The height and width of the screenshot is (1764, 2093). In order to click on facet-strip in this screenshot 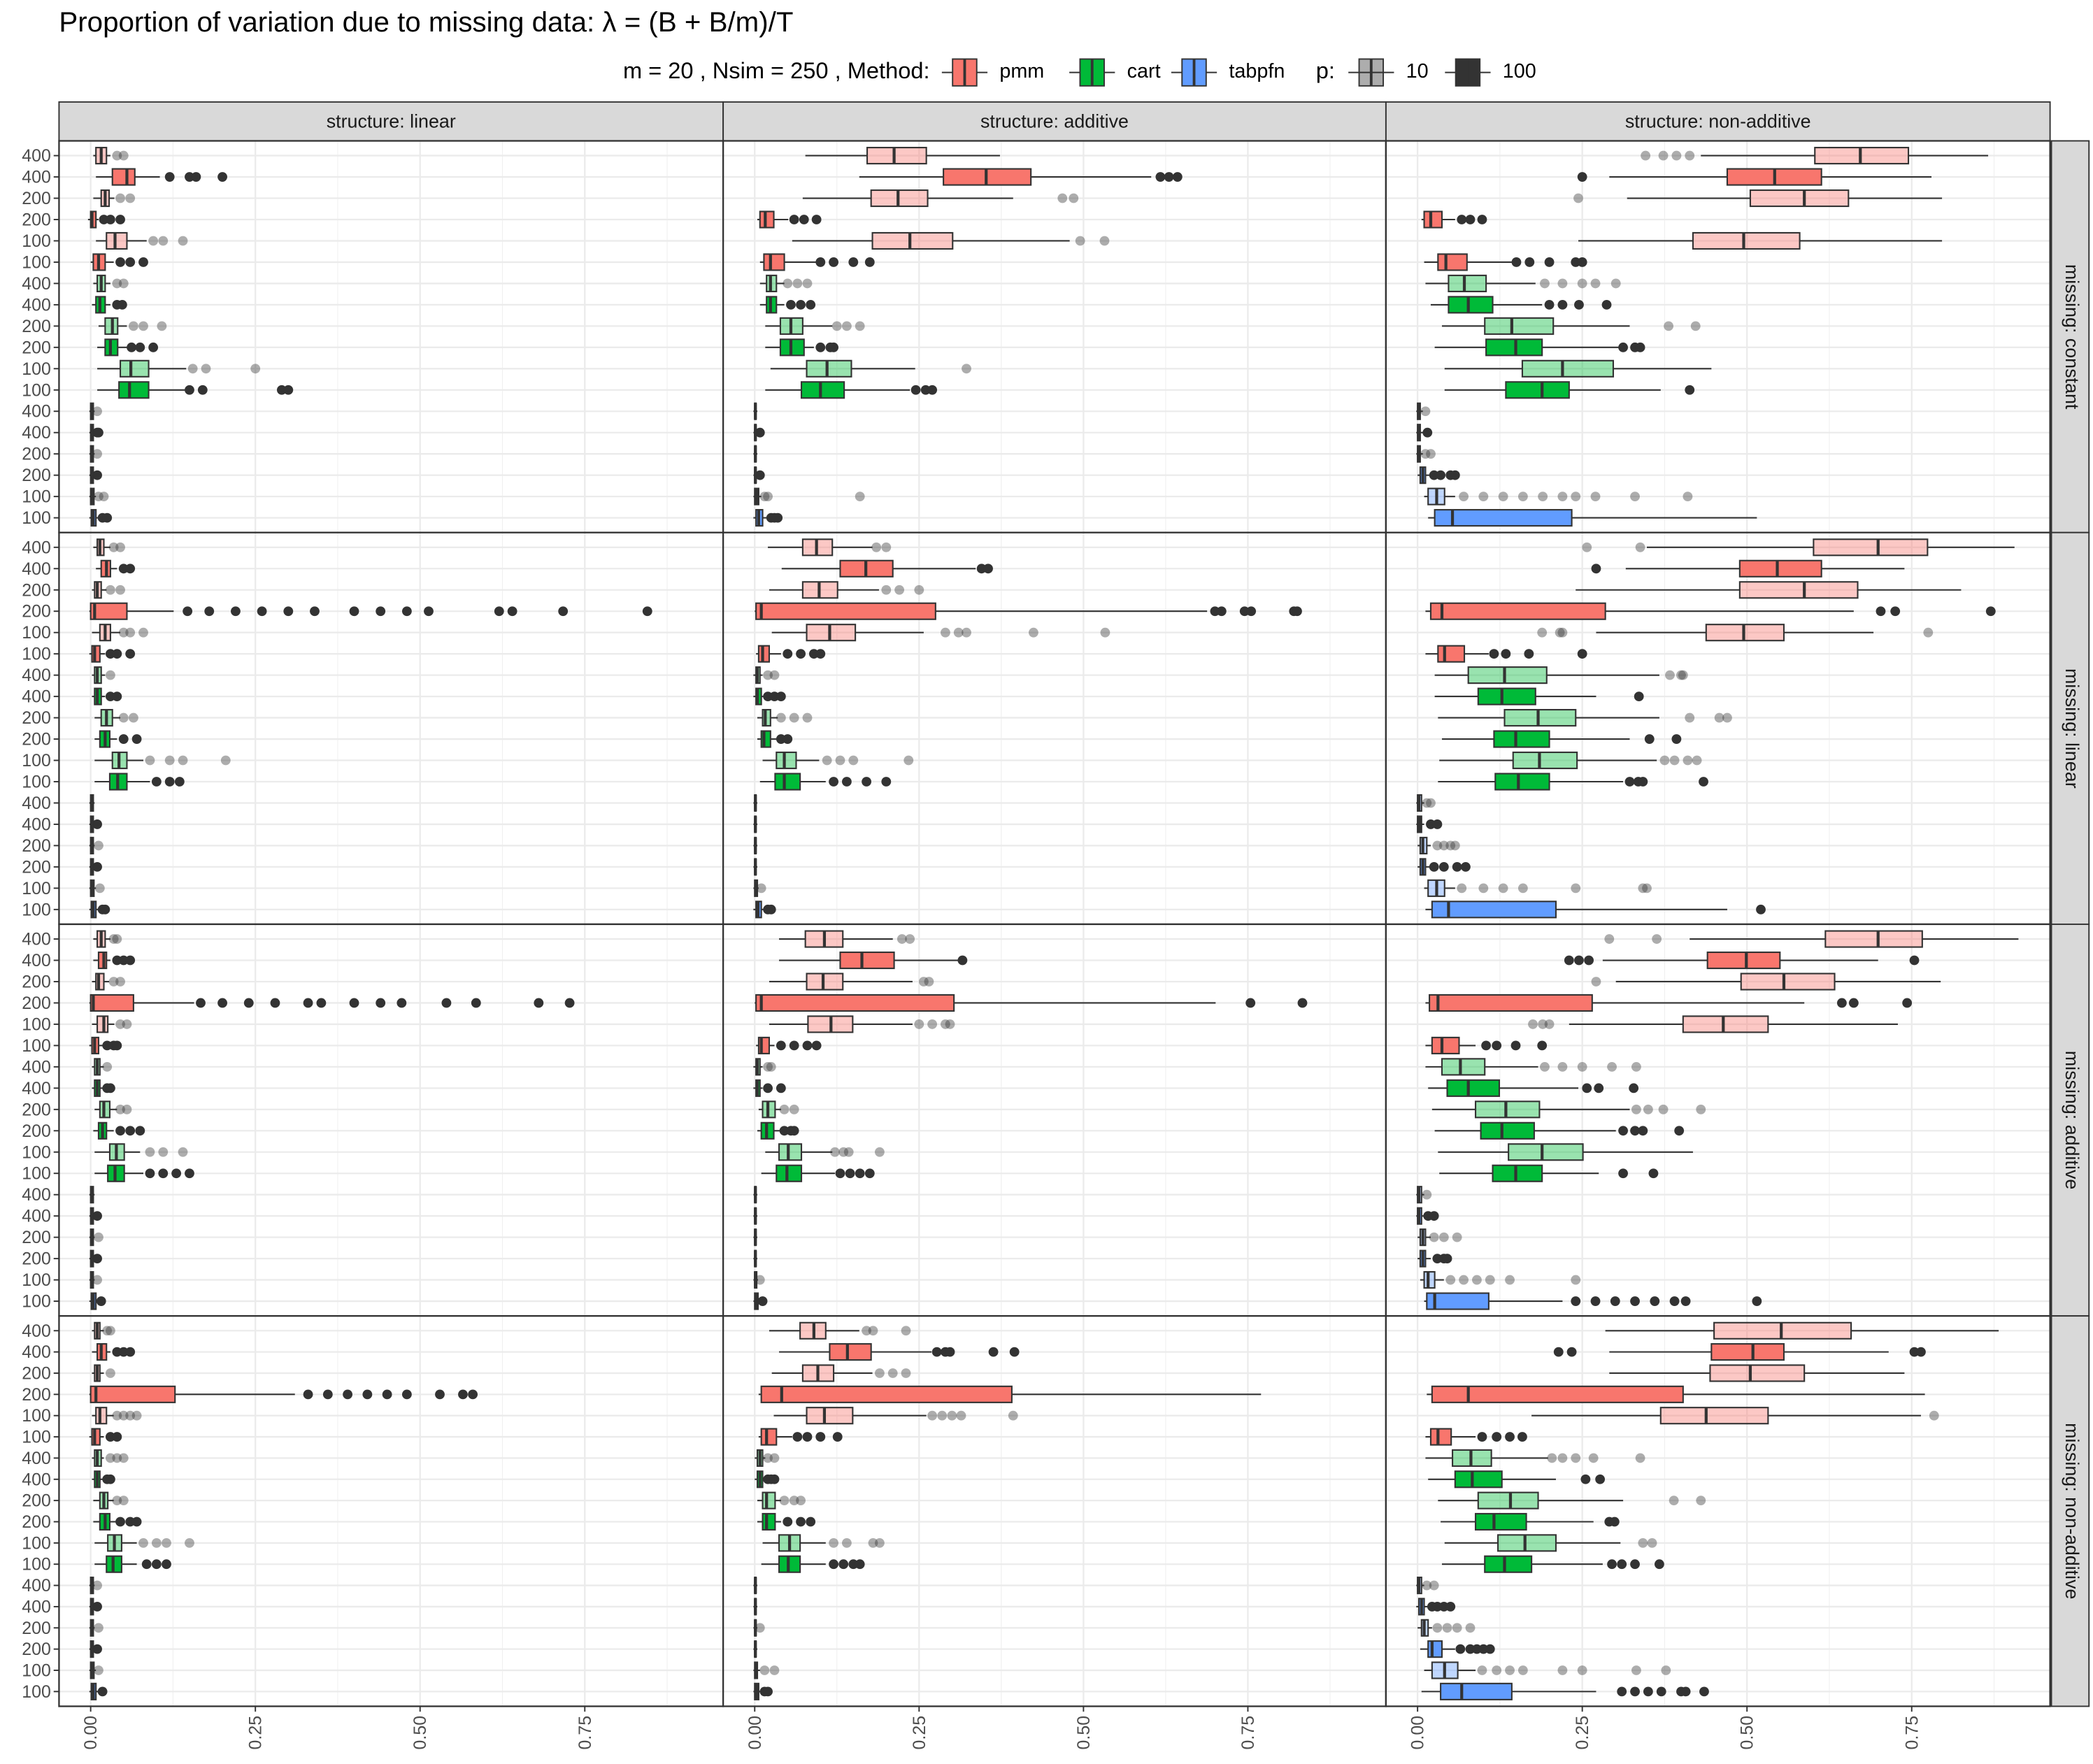, I will do `click(2070, 1120)`.